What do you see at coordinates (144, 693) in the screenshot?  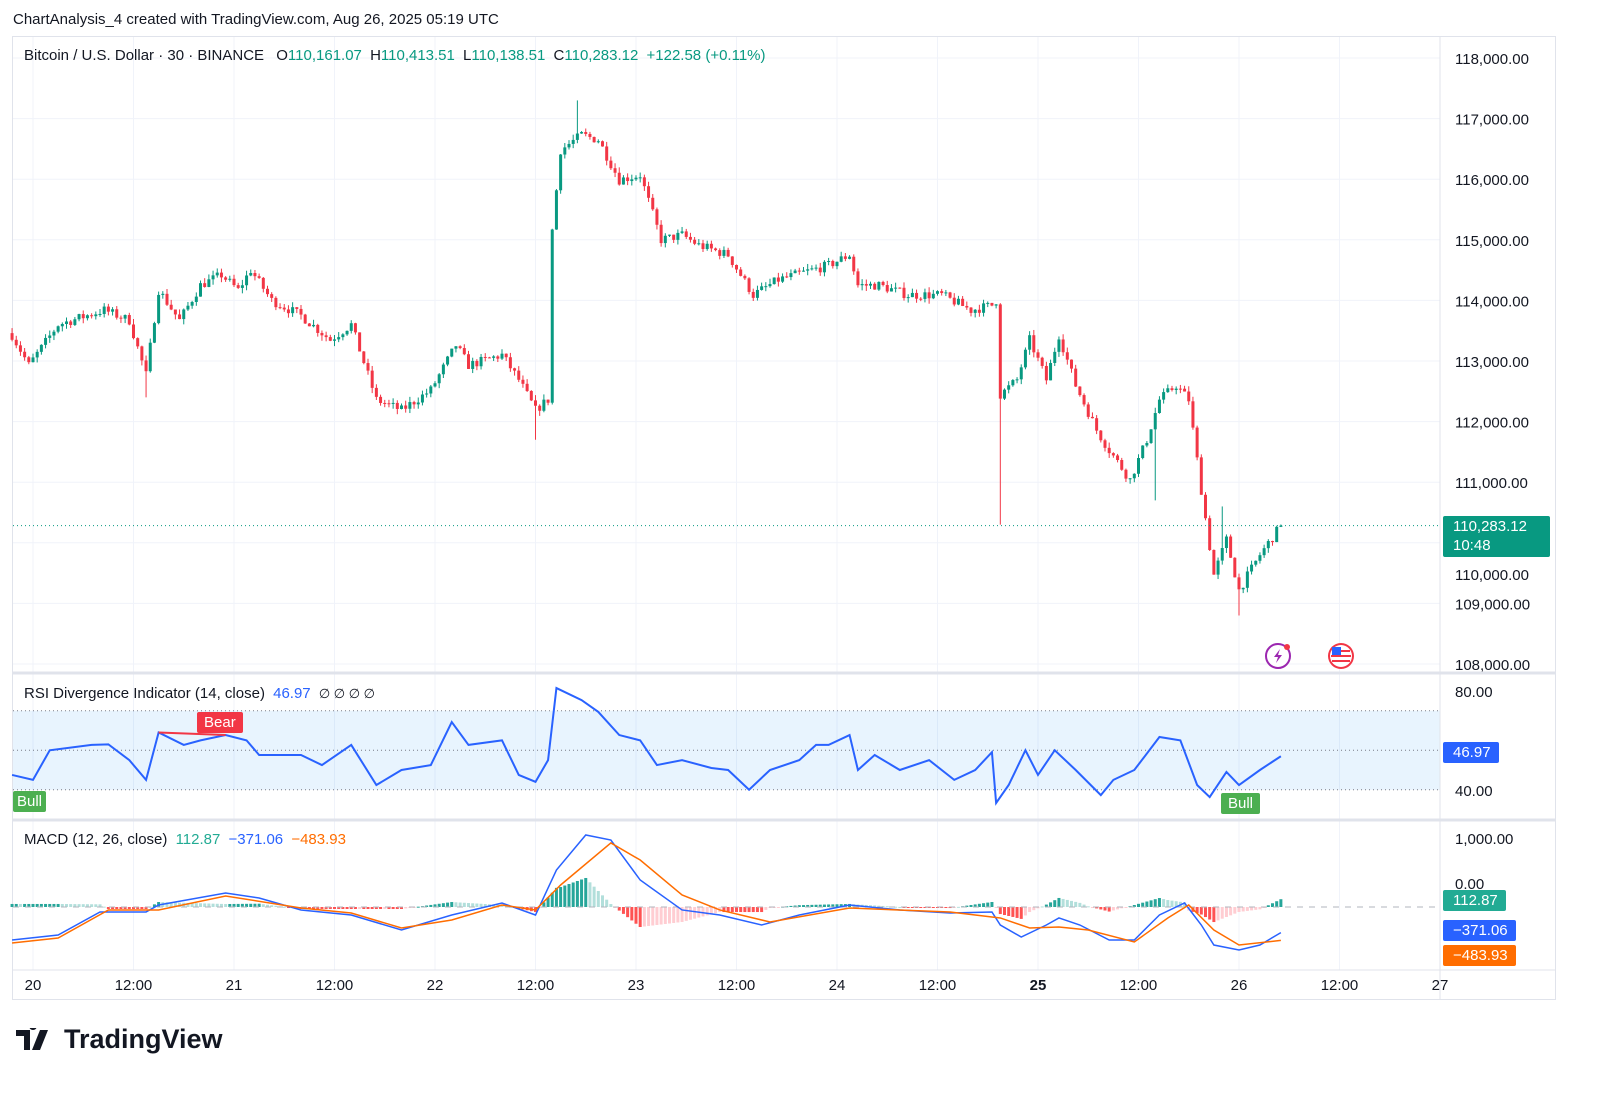 I see `rsi-name: RSI Divergence Indicator (14, close)` at bounding box center [144, 693].